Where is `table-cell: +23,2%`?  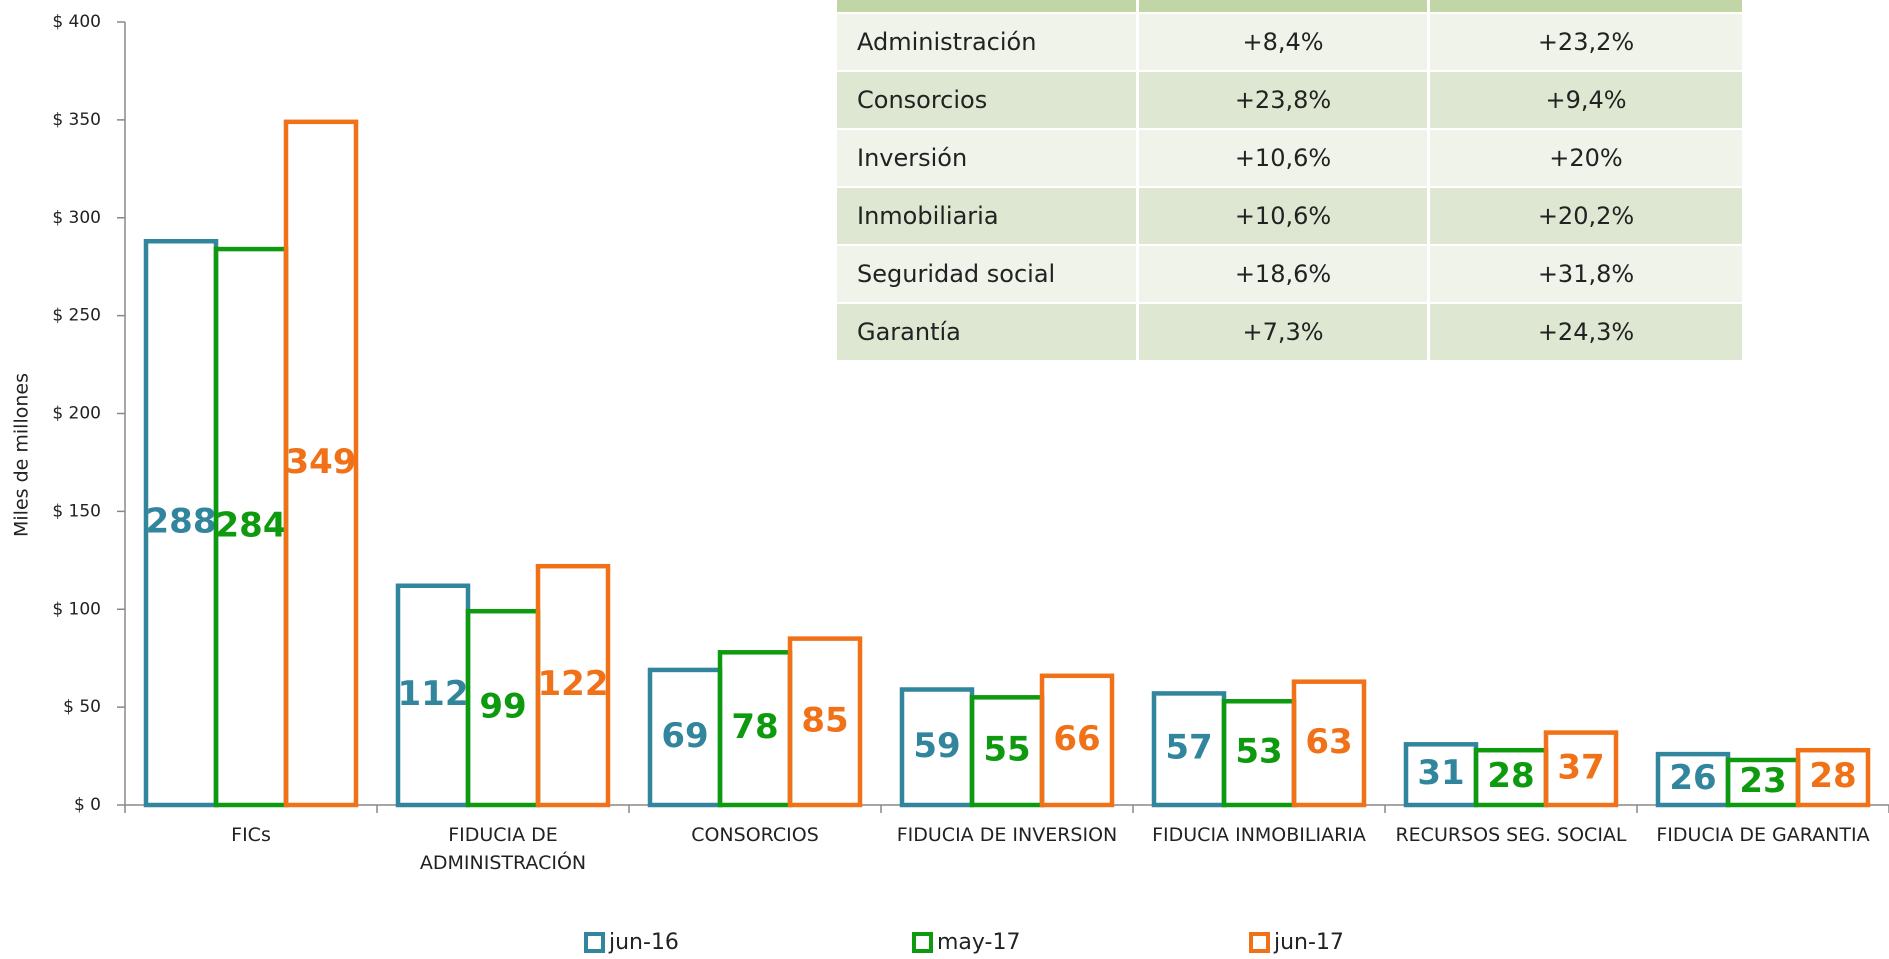 table-cell: +23,2% is located at coordinates (1586, 41).